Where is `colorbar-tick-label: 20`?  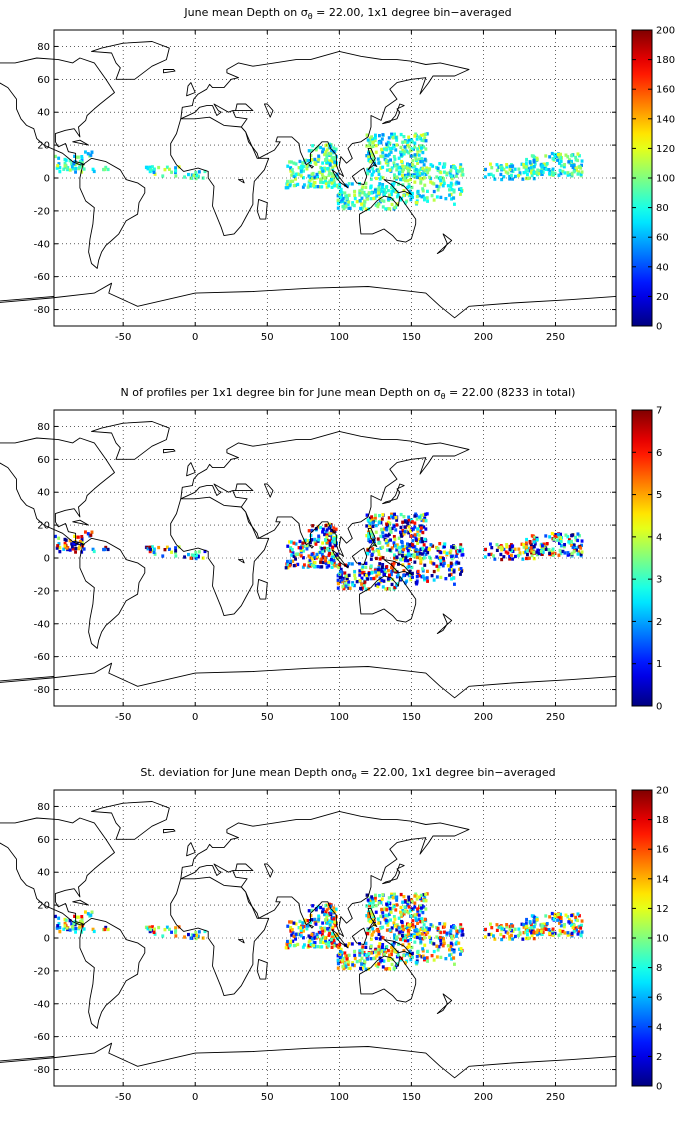 colorbar-tick-label: 20 is located at coordinates (662, 297).